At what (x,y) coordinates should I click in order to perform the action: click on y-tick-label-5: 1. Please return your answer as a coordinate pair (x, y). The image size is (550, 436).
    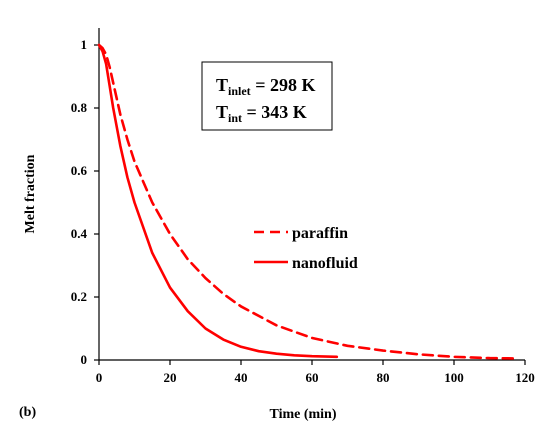
    Looking at the image, I should click on (84, 44).